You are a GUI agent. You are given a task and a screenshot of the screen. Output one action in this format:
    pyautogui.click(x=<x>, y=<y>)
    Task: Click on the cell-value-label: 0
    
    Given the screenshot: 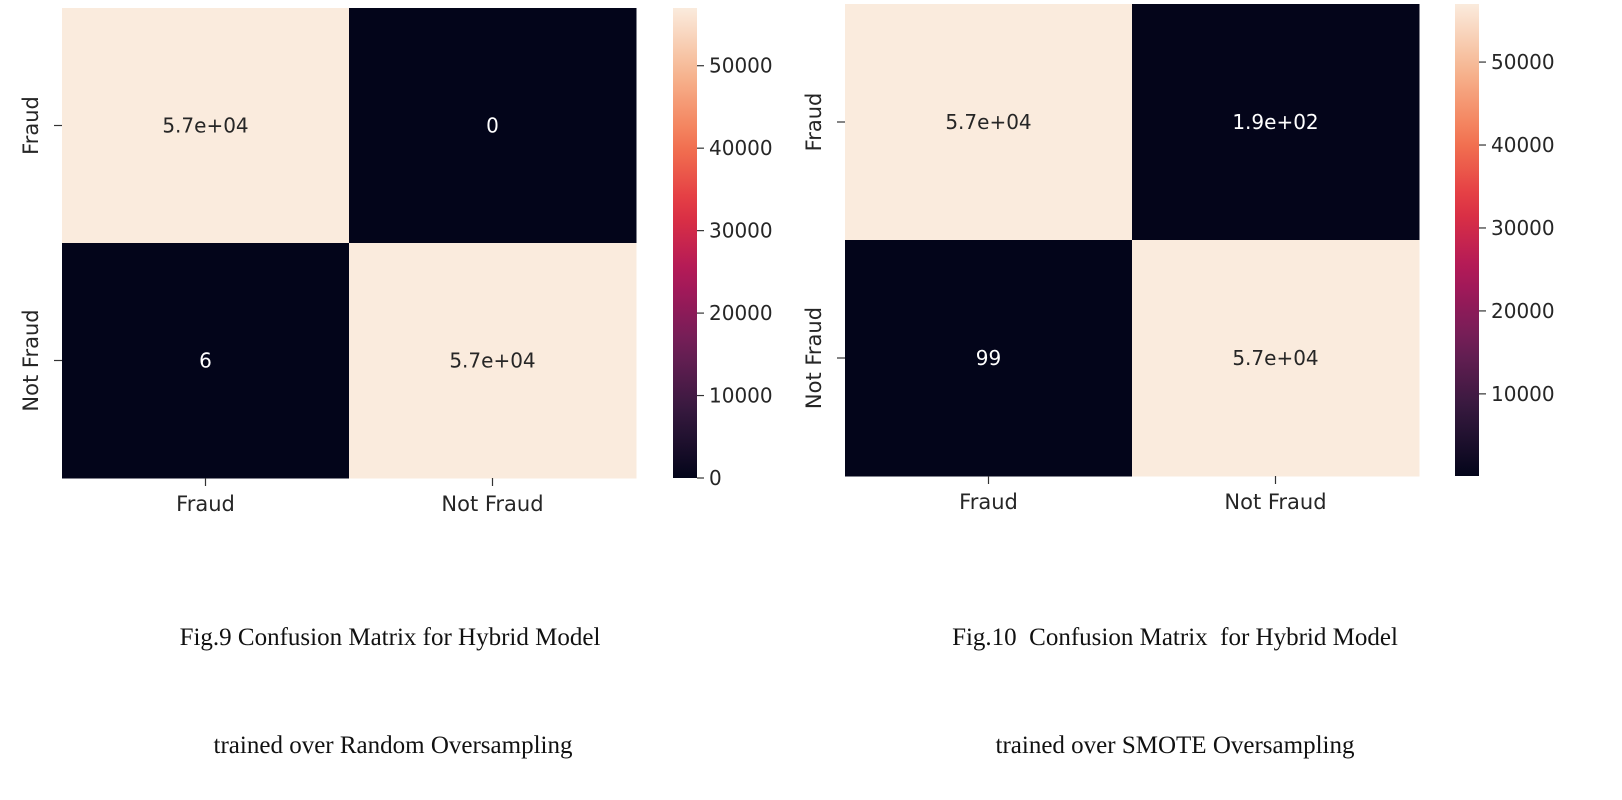 What is the action you would take?
    pyautogui.click(x=492, y=126)
    